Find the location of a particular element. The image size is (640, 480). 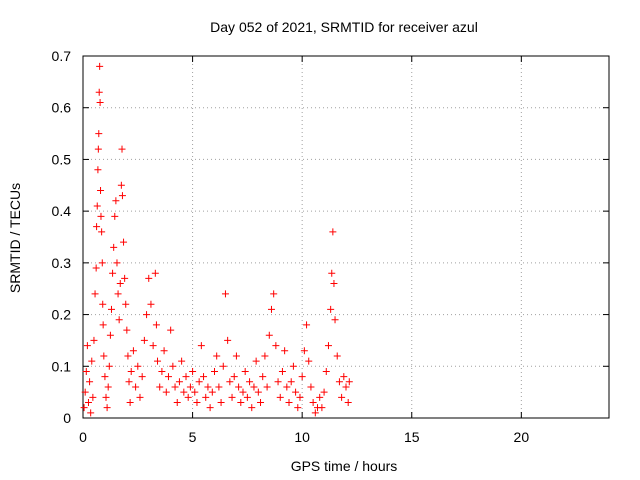

x-axis-label: GPS time / hours is located at coordinates (344, 466).